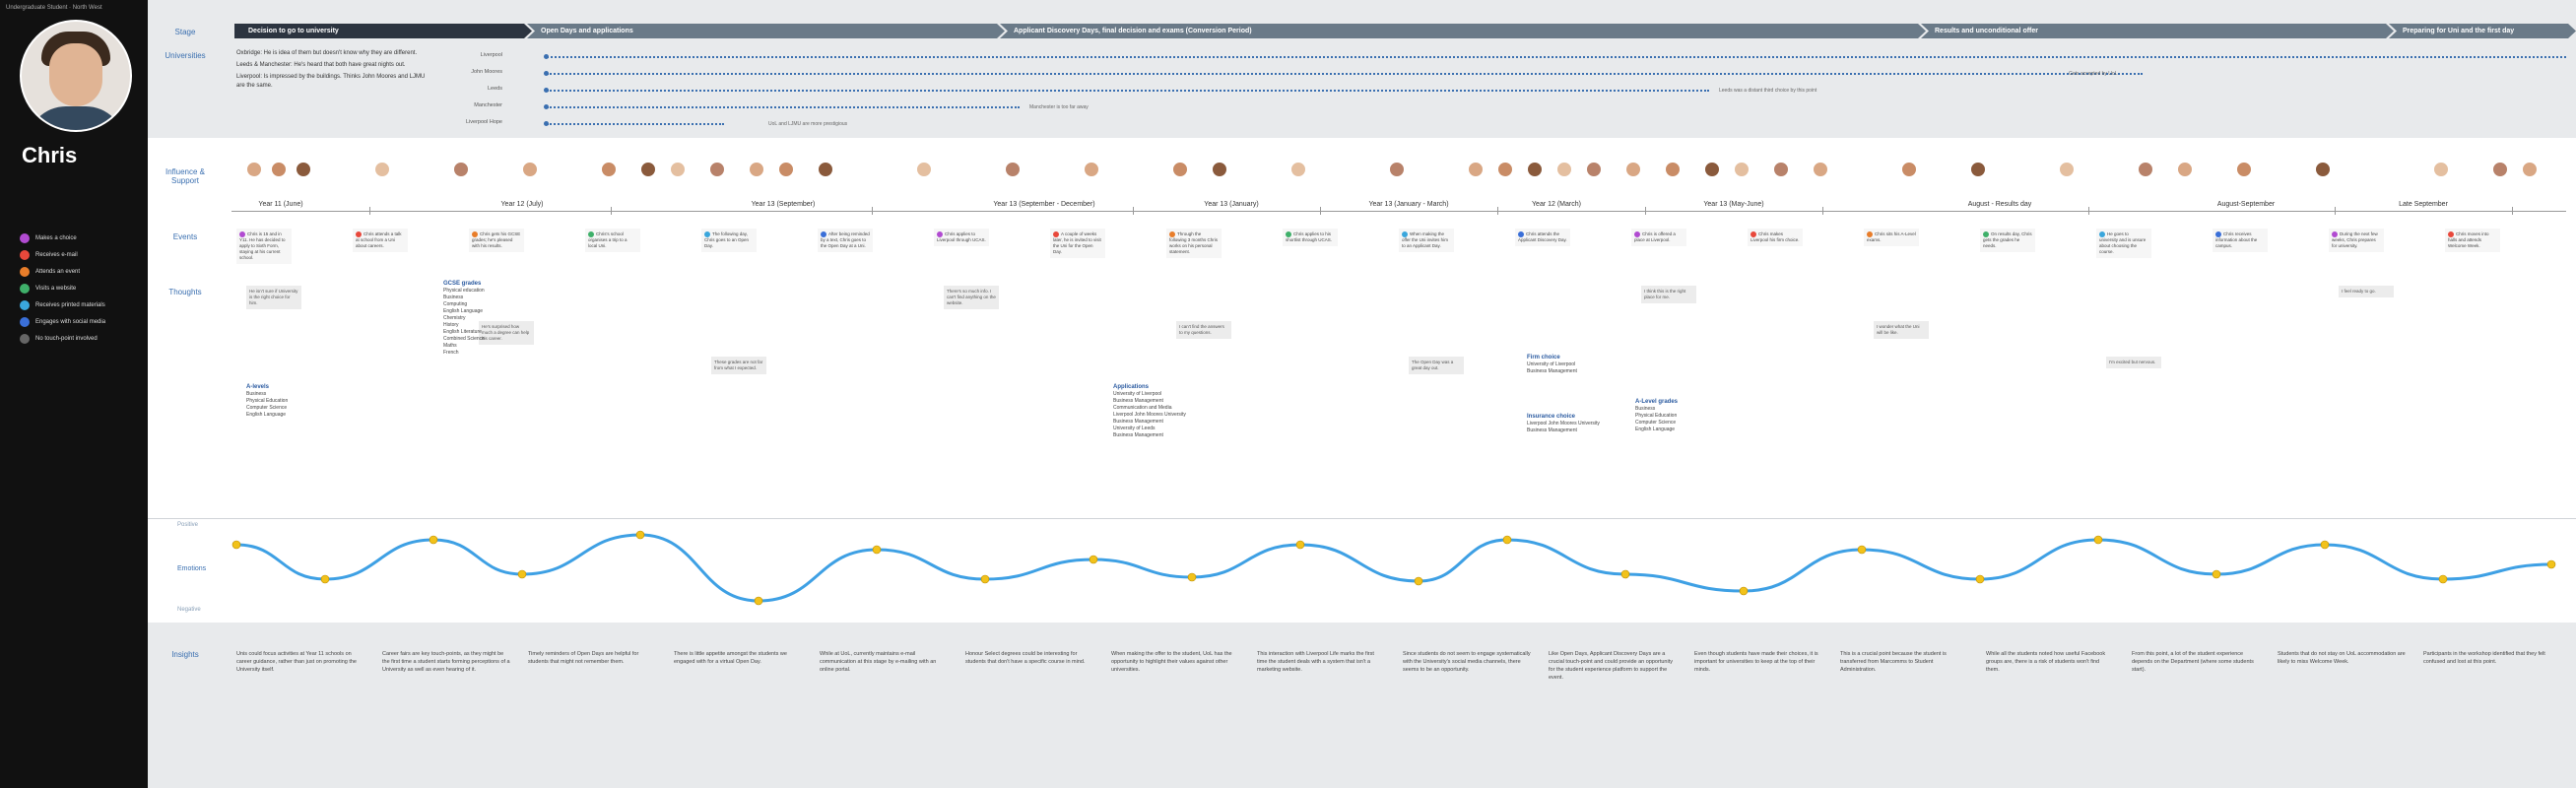 The width and height of the screenshot is (2576, 788). What do you see at coordinates (2133, 362) in the screenshot?
I see `thought-bubble: I'm excited but nervous.` at bounding box center [2133, 362].